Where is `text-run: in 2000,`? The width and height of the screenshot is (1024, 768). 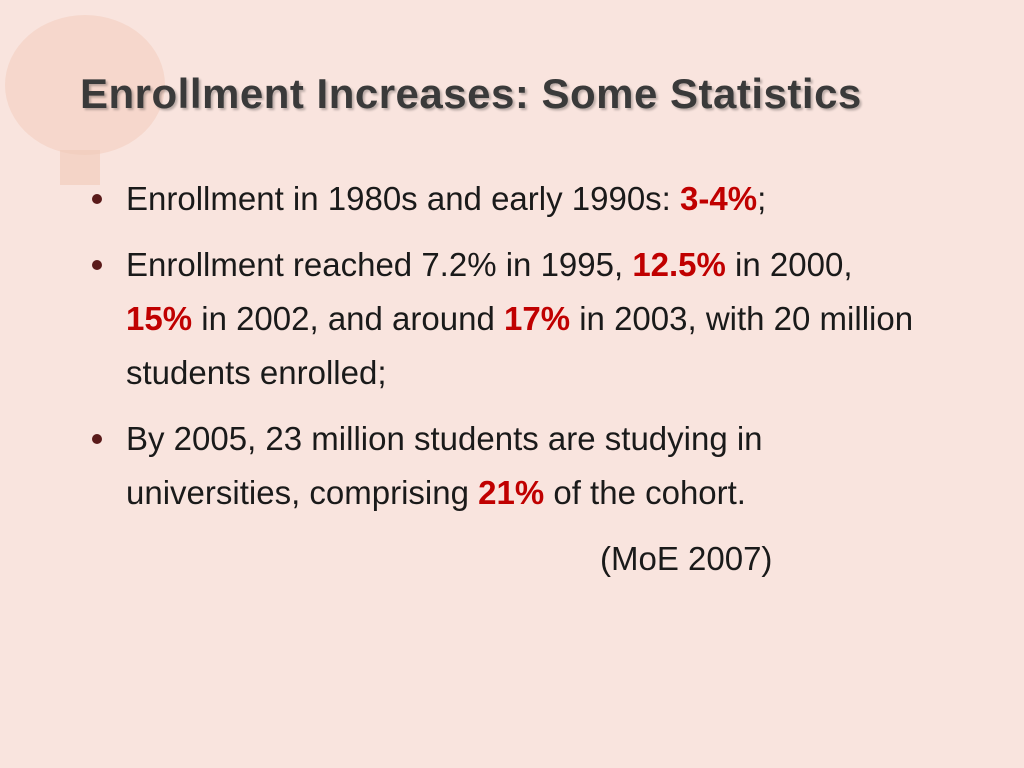 text-run: in 2000, is located at coordinates (789, 264).